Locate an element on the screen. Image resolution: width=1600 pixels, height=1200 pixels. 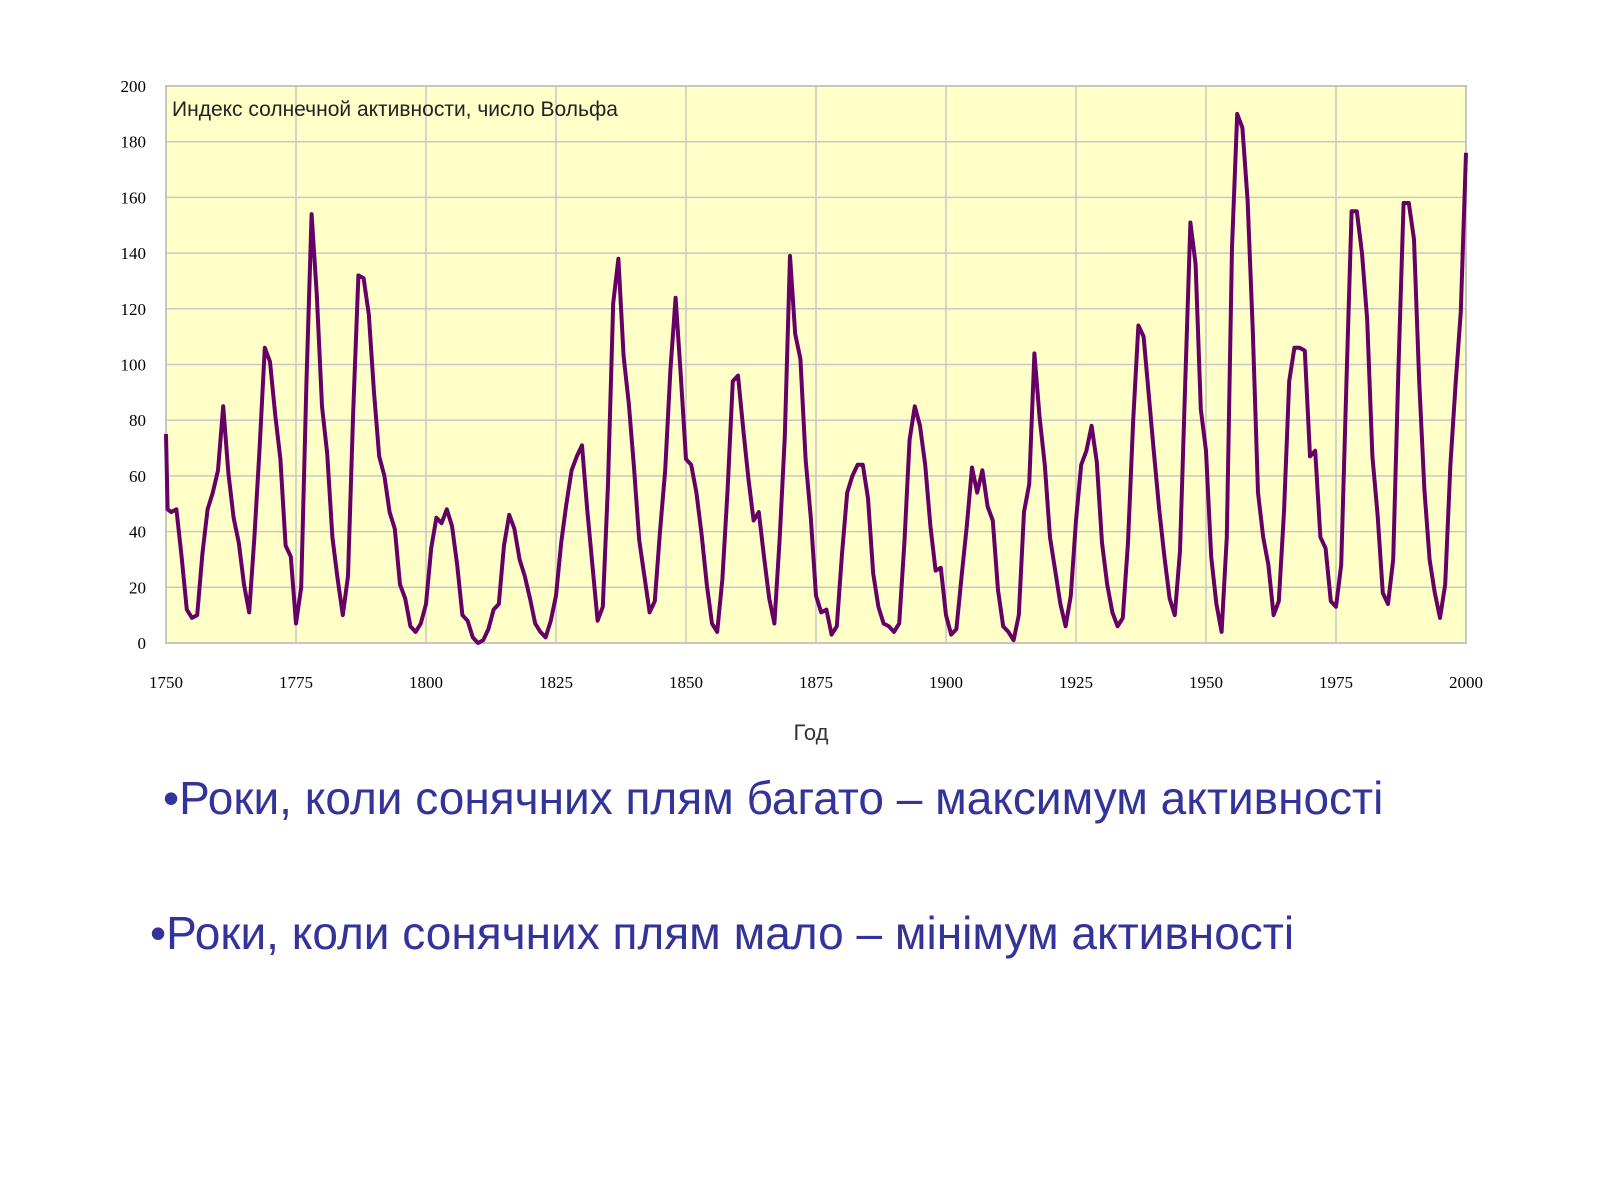
y-tick-label: 60 is located at coordinates (137, 476).